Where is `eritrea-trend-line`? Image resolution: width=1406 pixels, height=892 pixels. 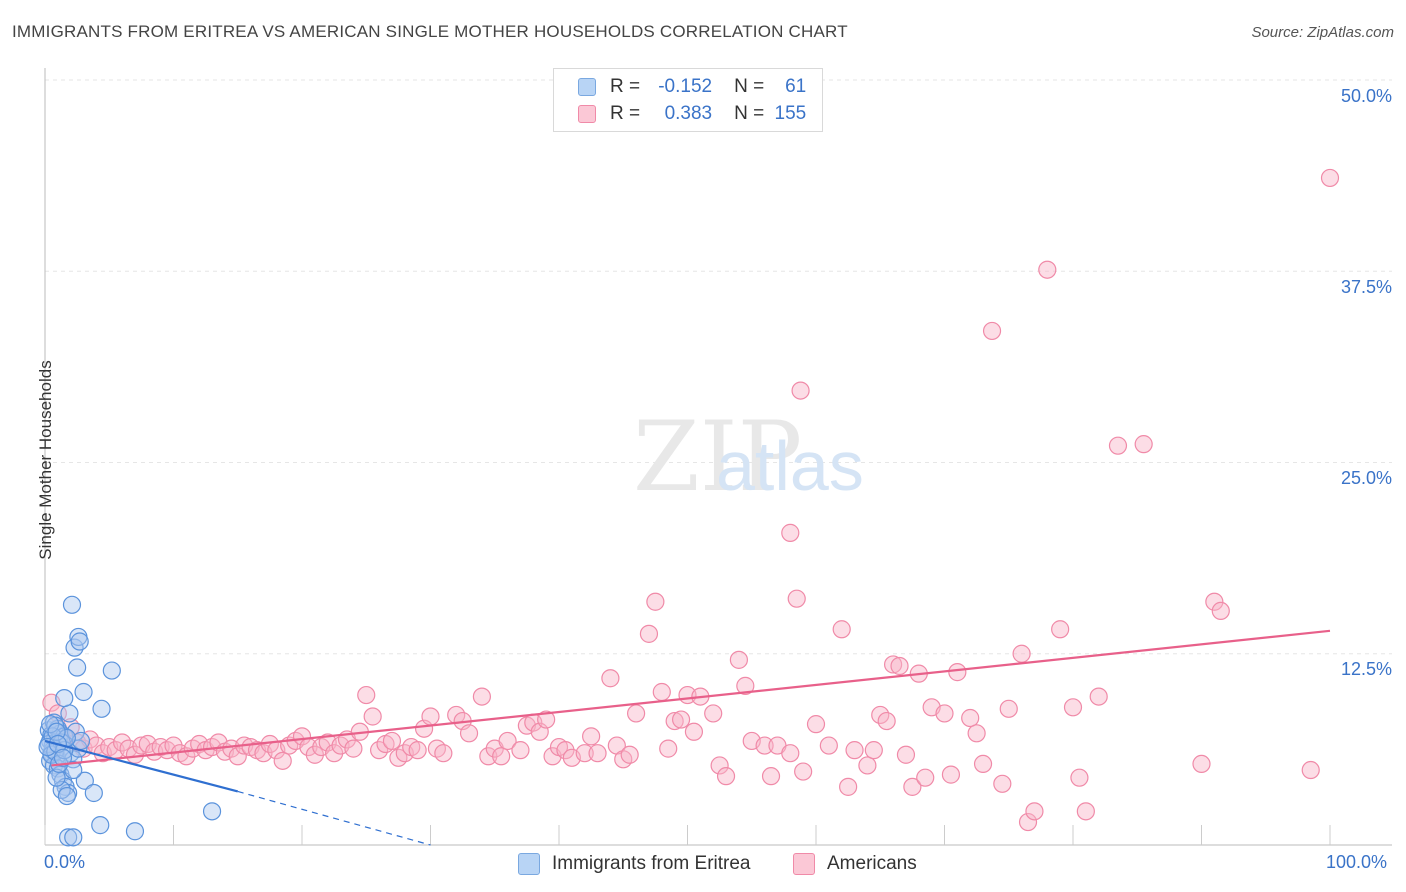
eritrea-trend-line is located at coordinates (141, 766).